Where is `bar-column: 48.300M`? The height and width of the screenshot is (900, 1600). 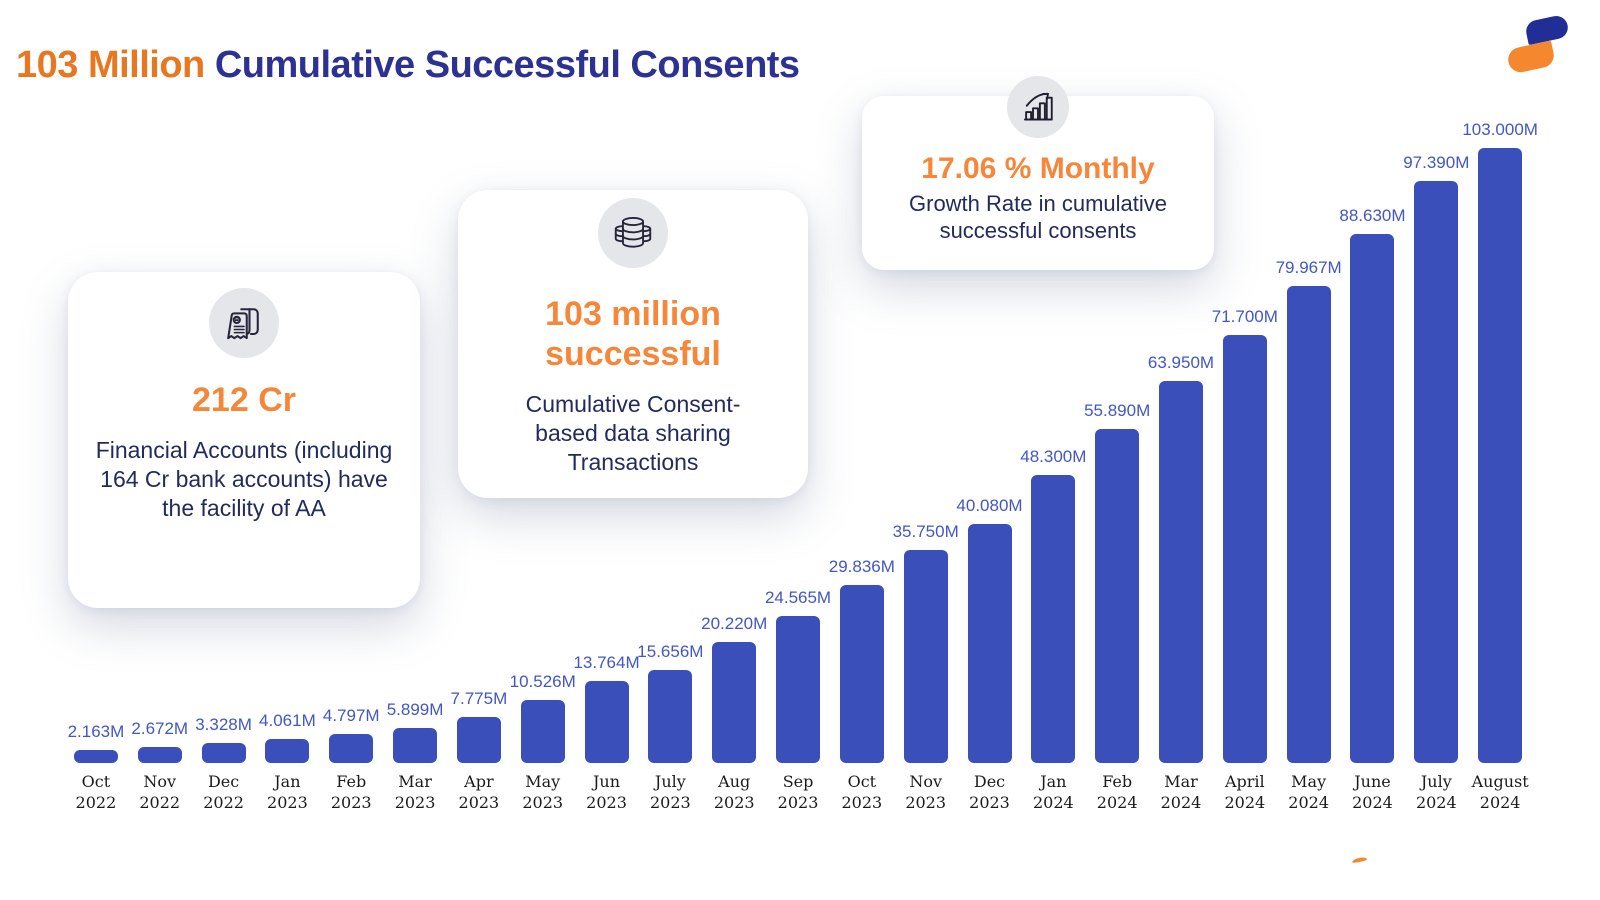 bar-column: 48.300M is located at coordinates (1053, 605).